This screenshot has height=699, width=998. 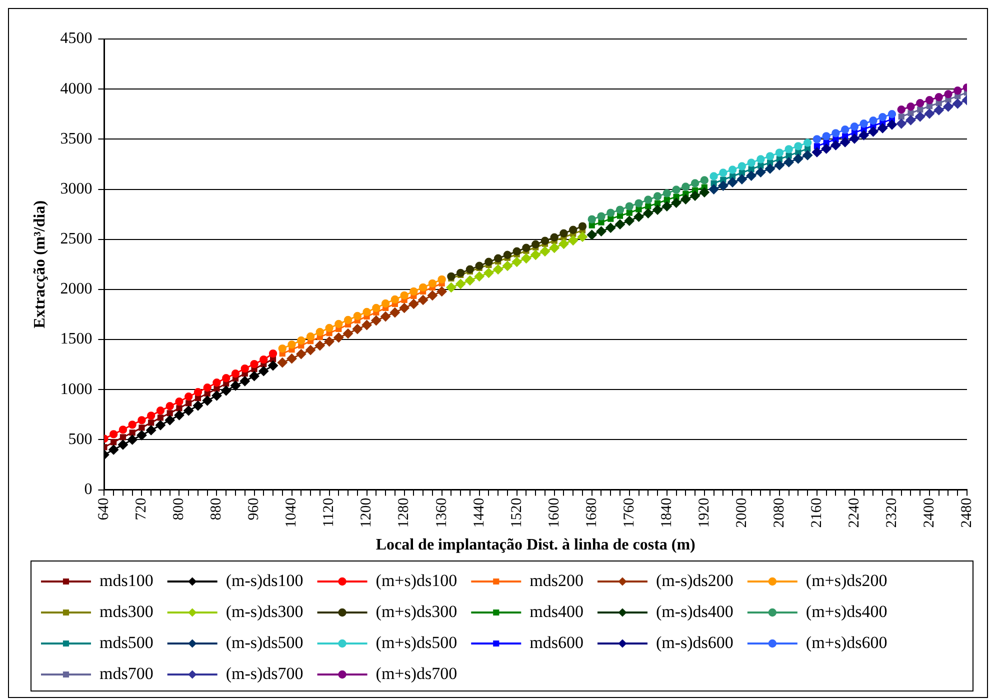 I want to click on legend-label: (m+s)ds200, so click(x=847, y=580).